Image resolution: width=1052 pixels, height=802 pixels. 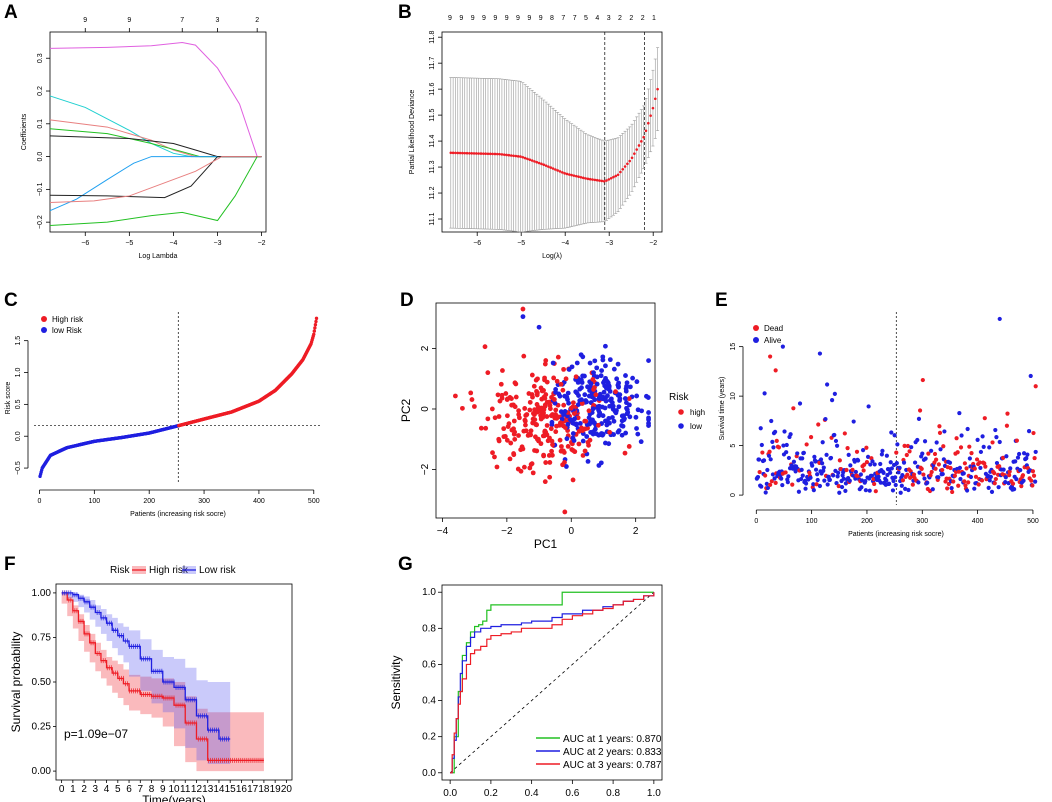 I want to click on y-tick-label: 0.1, so click(x=40, y=124).